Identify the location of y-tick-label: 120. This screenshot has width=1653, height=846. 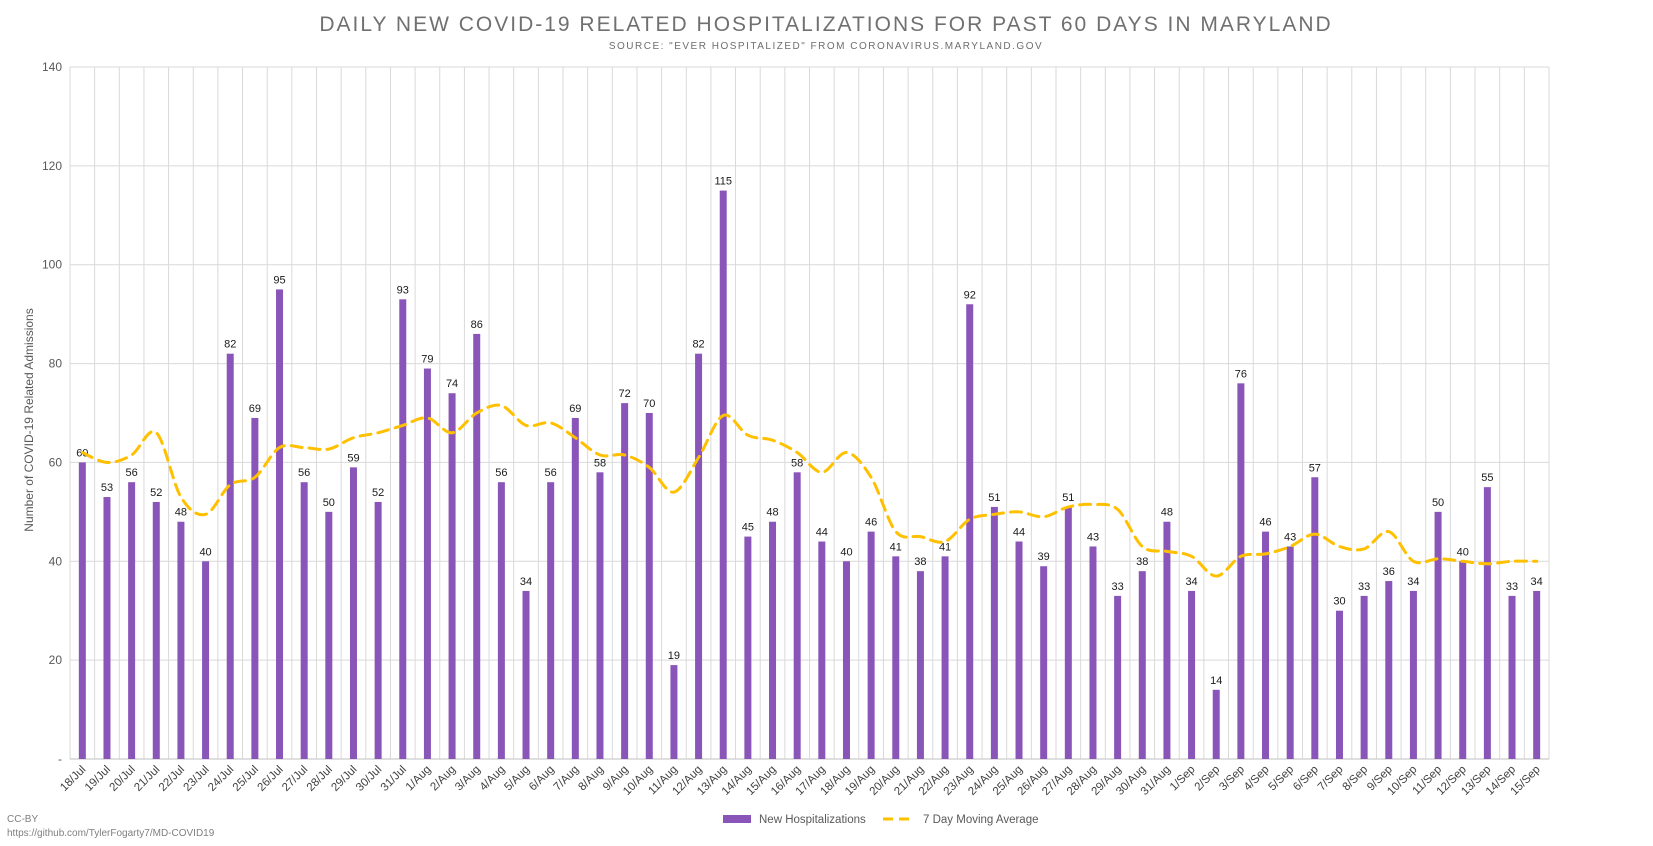
(52, 166).